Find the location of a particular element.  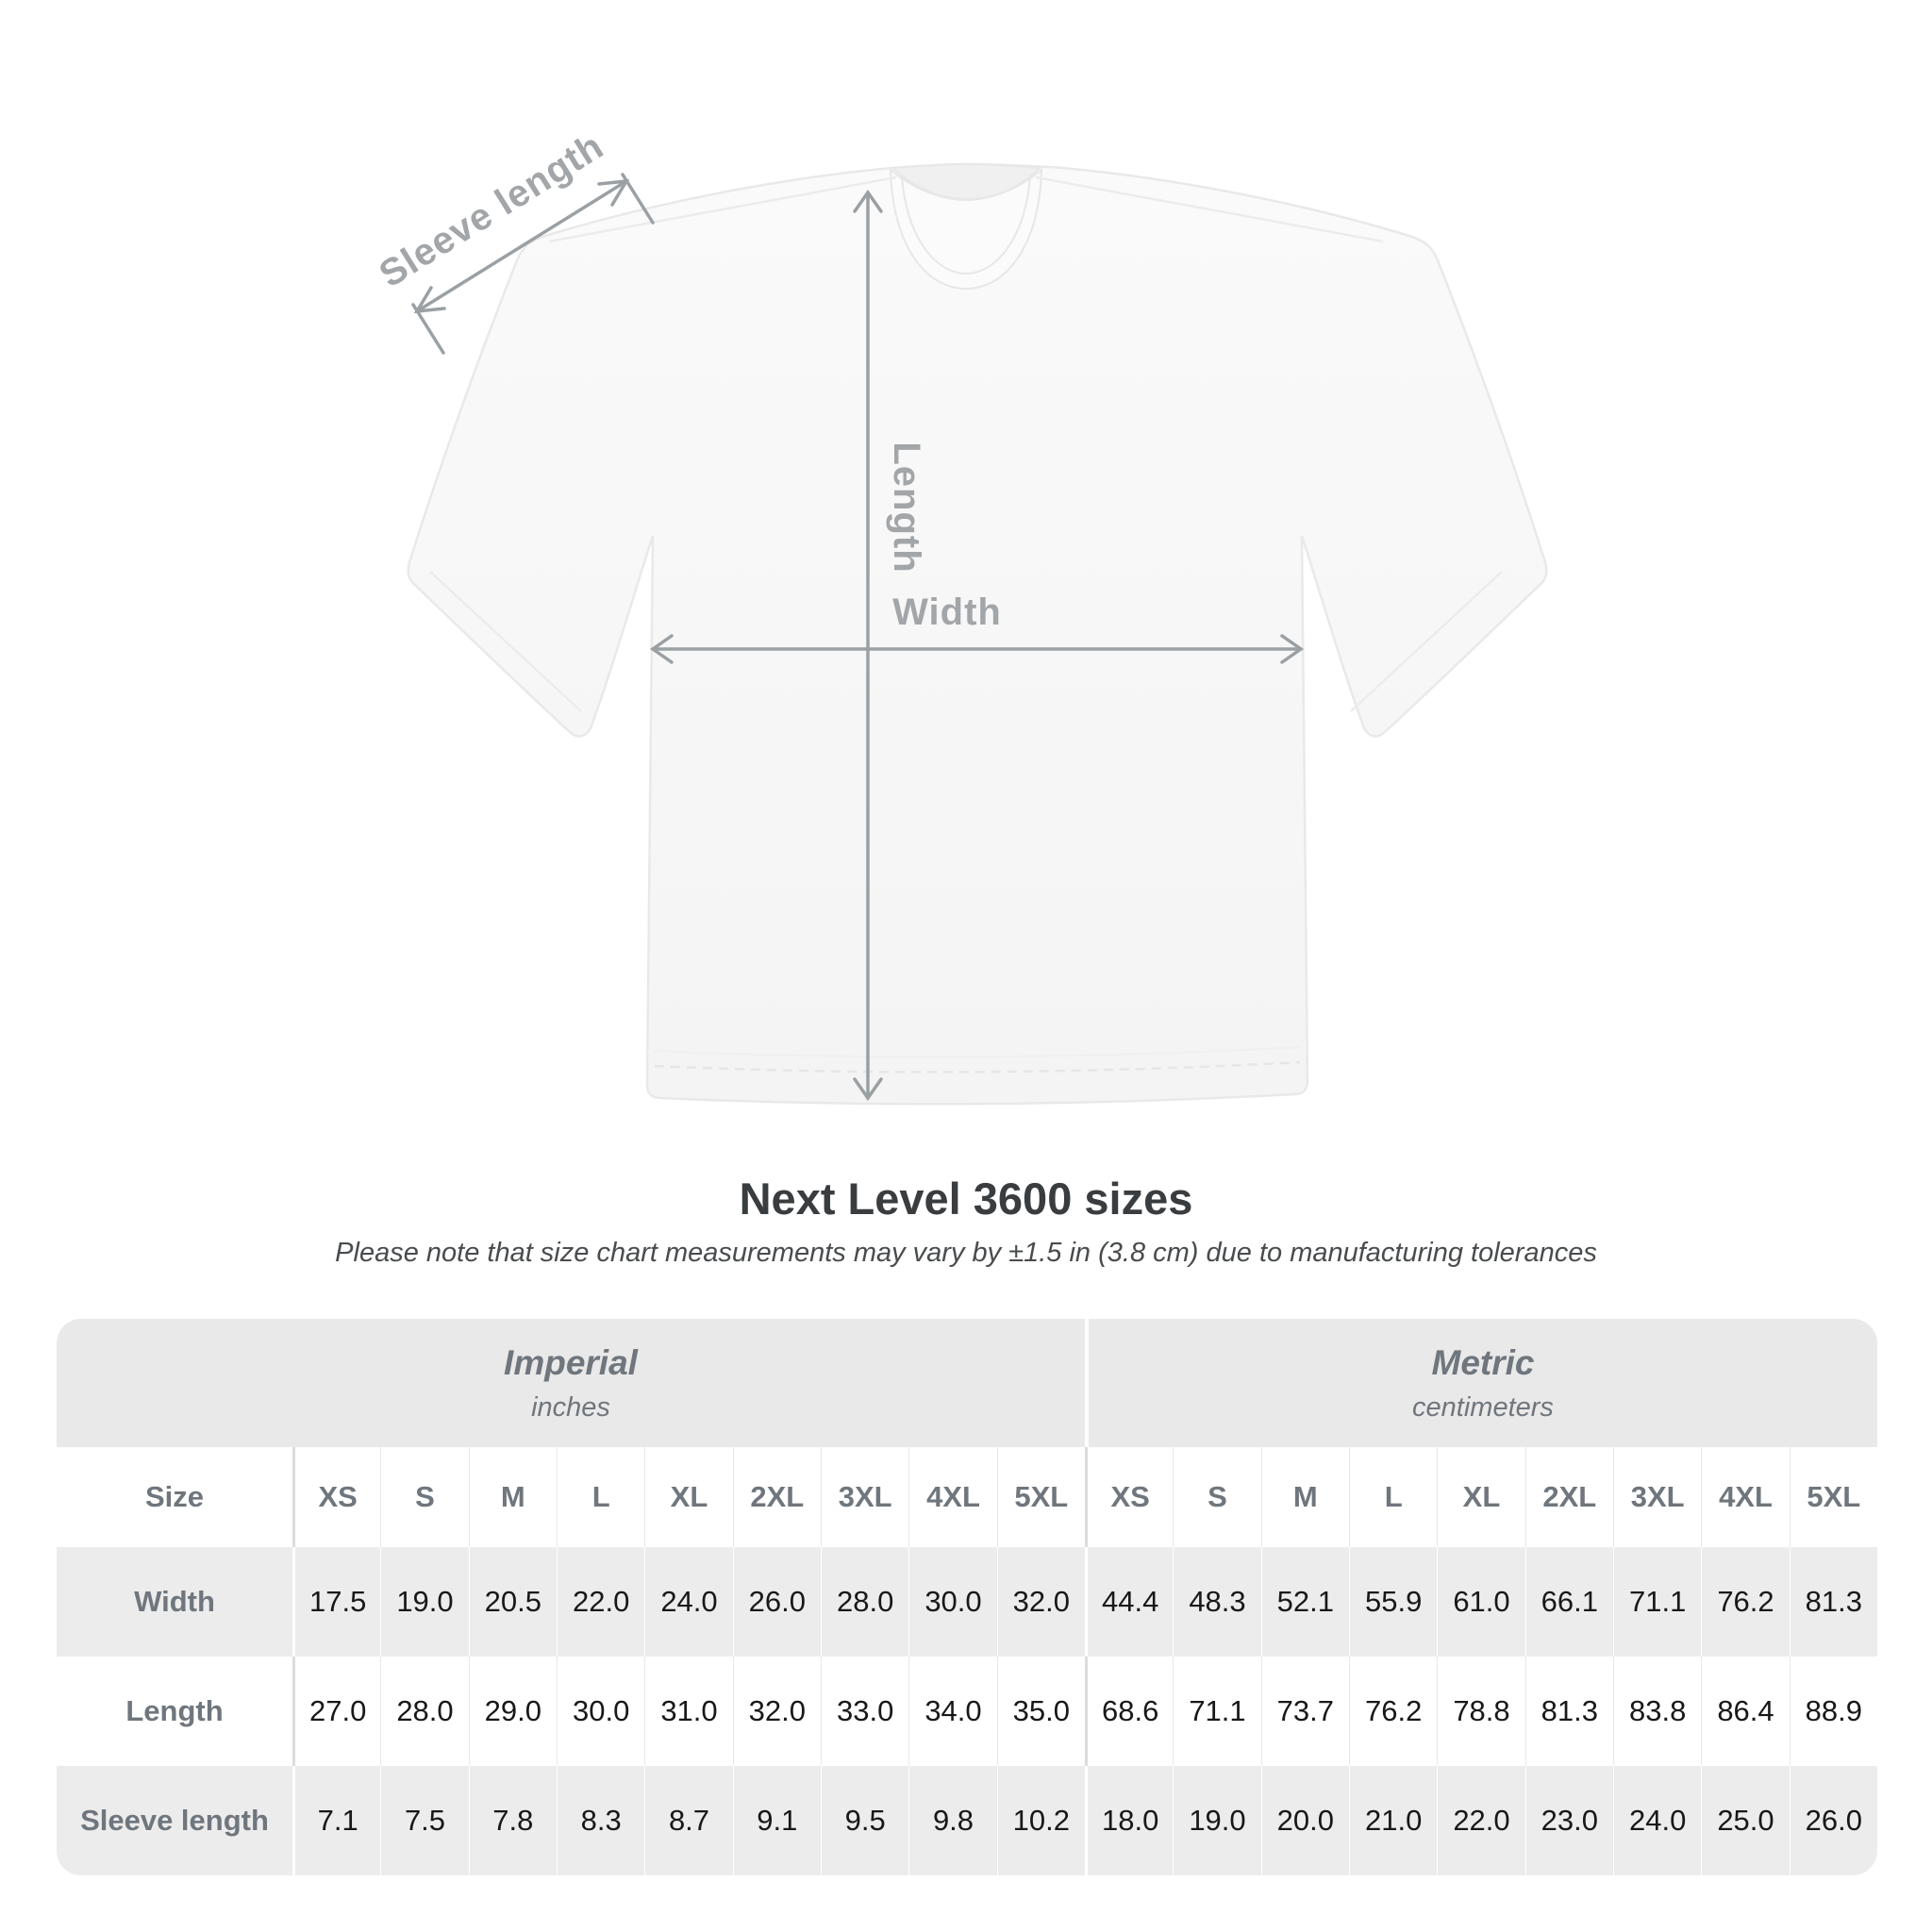

value-cell: 35.0 is located at coordinates (1040, 1711).